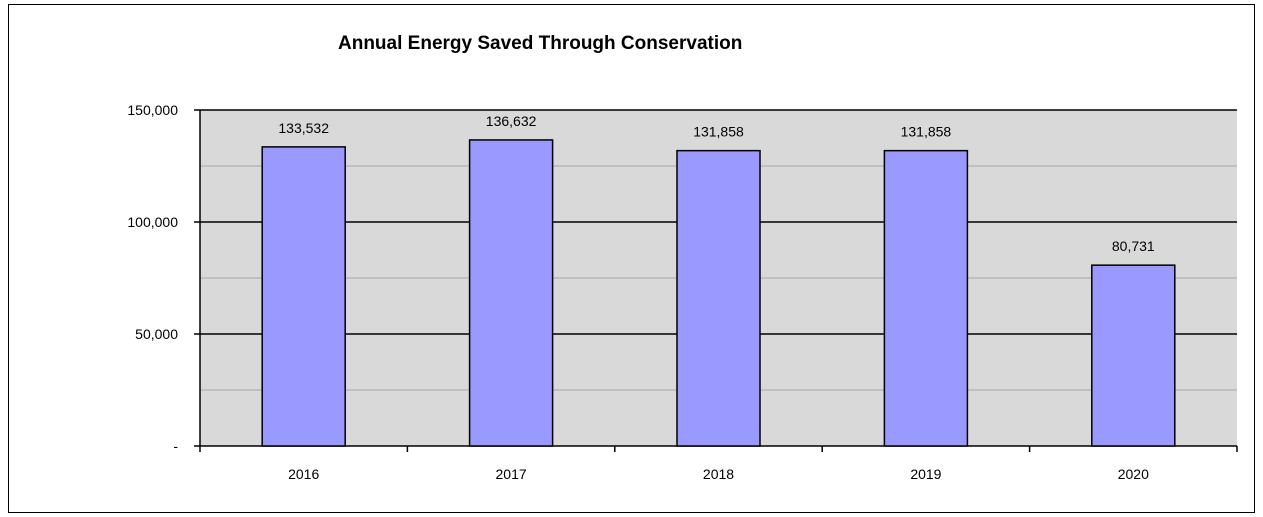  What do you see at coordinates (926, 298) in the screenshot?
I see `bar-2019` at bounding box center [926, 298].